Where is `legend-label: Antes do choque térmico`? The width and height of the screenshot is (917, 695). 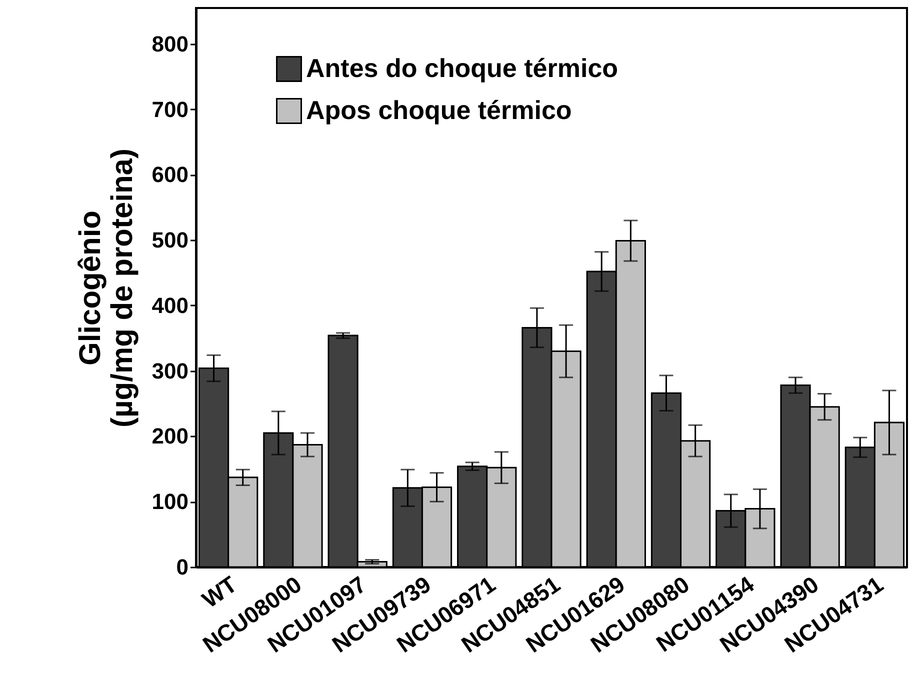 legend-label: Antes do choque térmico is located at coordinates (462, 68).